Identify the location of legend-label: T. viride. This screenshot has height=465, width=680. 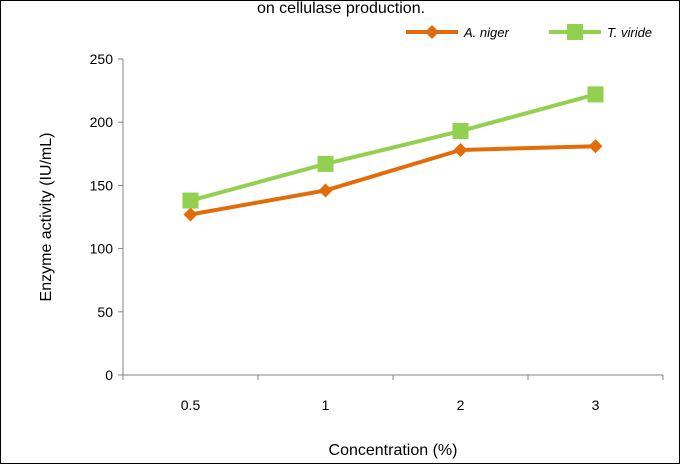
(629, 32).